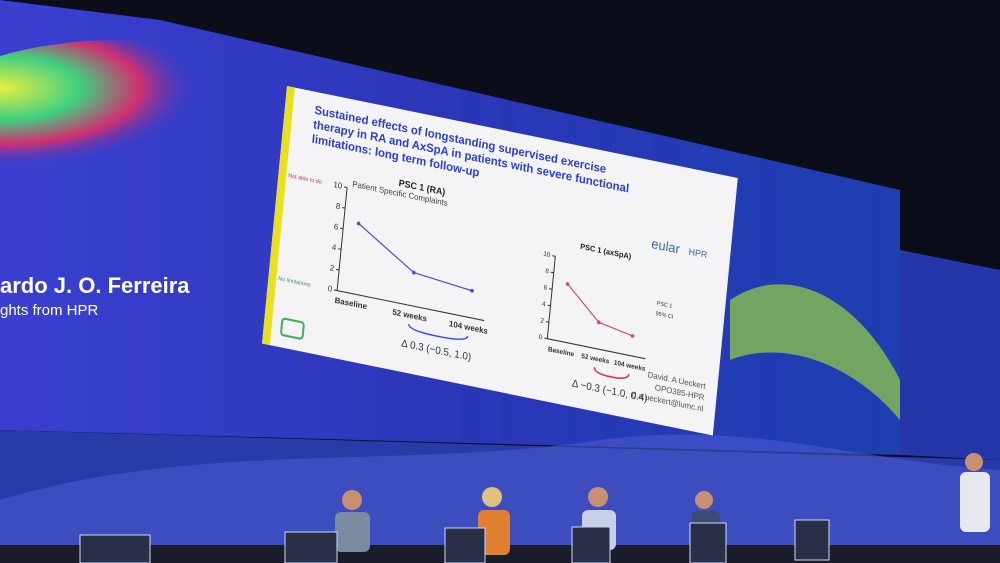 The width and height of the screenshot is (1000, 563). Describe the element at coordinates (278, 216) in the screenshot. I see `slide-accent` at that location.